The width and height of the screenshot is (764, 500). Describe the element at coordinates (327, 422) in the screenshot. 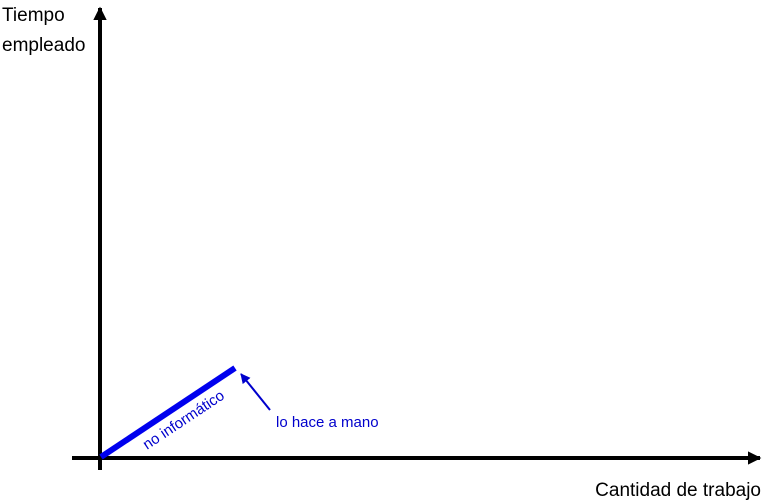

I see `annotation-text: lo hace a mano` at that location.